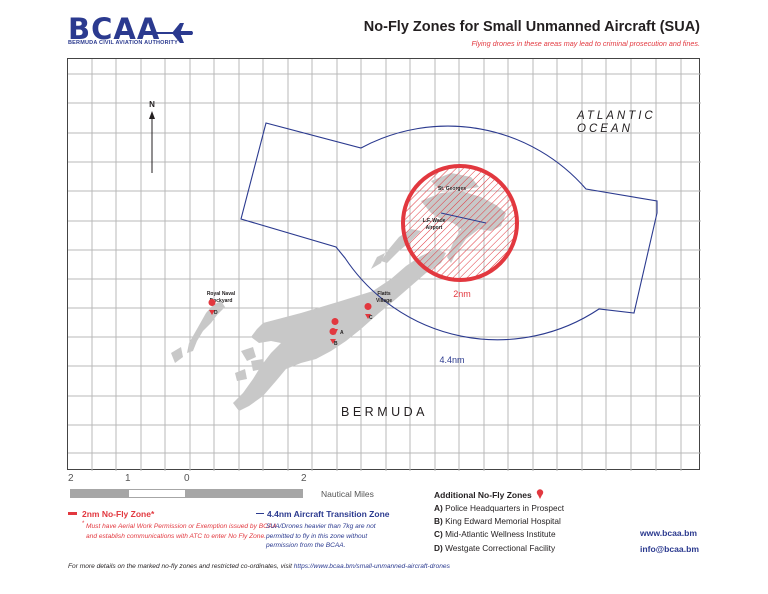  Describe the element at coordinates (336, 344) in the screenshot. I see `svg-text: B` at that location.